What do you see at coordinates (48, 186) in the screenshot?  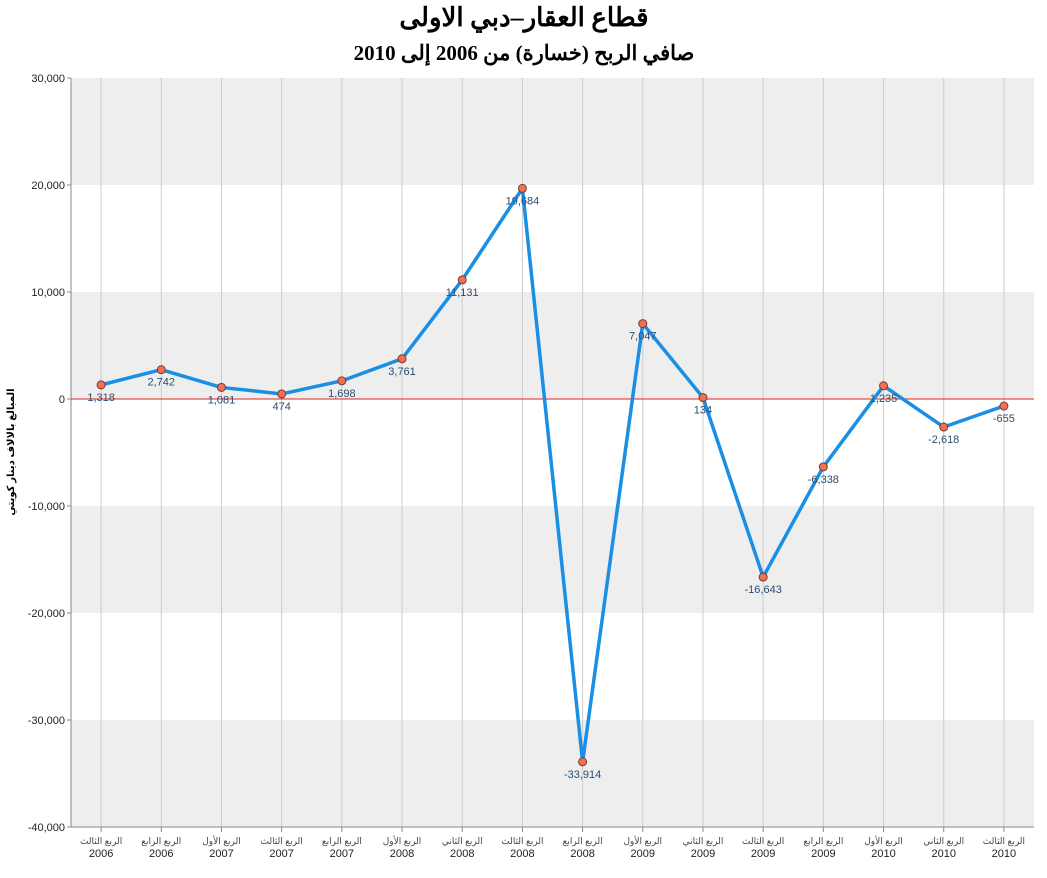 I see `y-tick-label: 20,000` at bounding box center [48, 186].